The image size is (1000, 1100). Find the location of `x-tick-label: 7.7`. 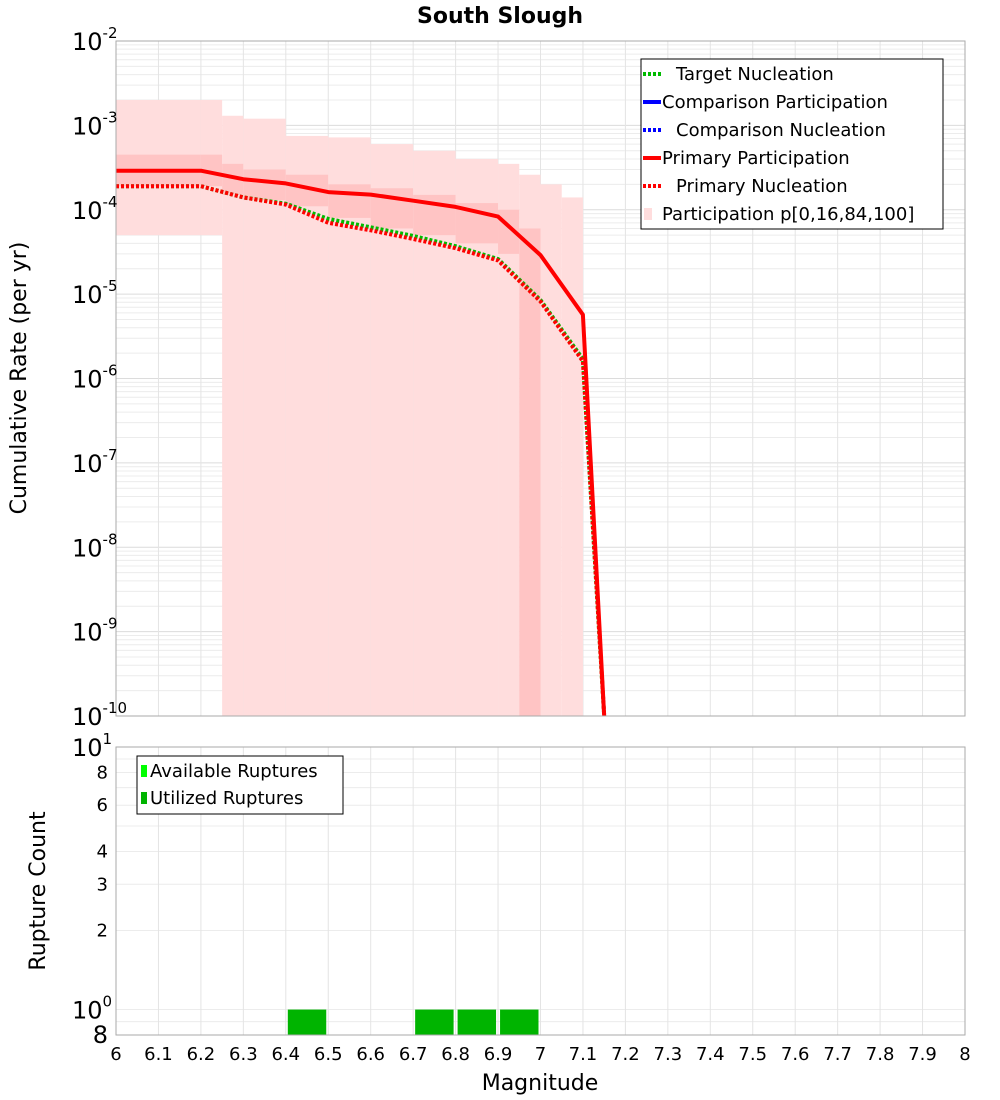

x-tick-label: 7.7 is located at coordinates (837, 1054).